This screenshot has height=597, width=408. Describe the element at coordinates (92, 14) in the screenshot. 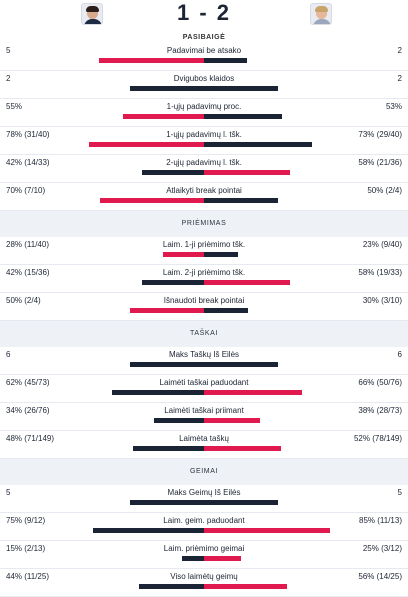

I see `player-left-avatar` at that location.